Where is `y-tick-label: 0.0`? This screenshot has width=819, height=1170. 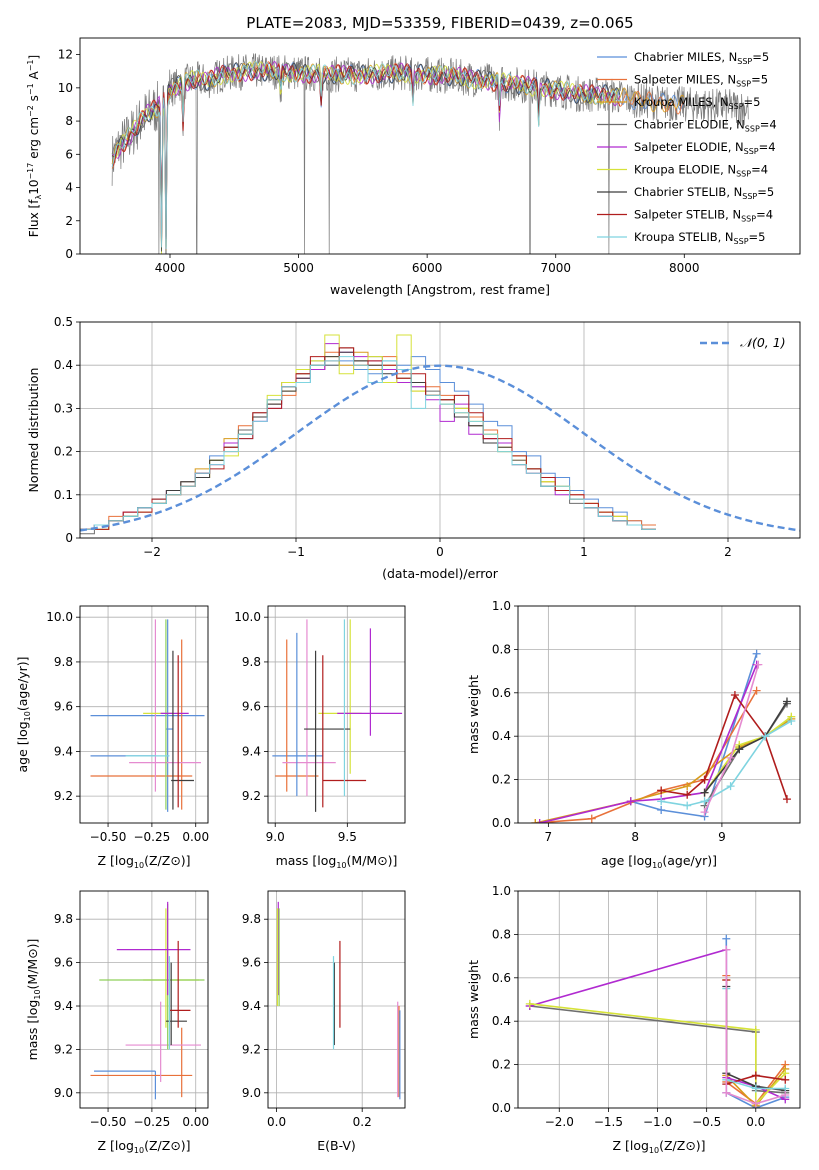
y-tick-label: 0.0 is located at coordinates (501, 1108).